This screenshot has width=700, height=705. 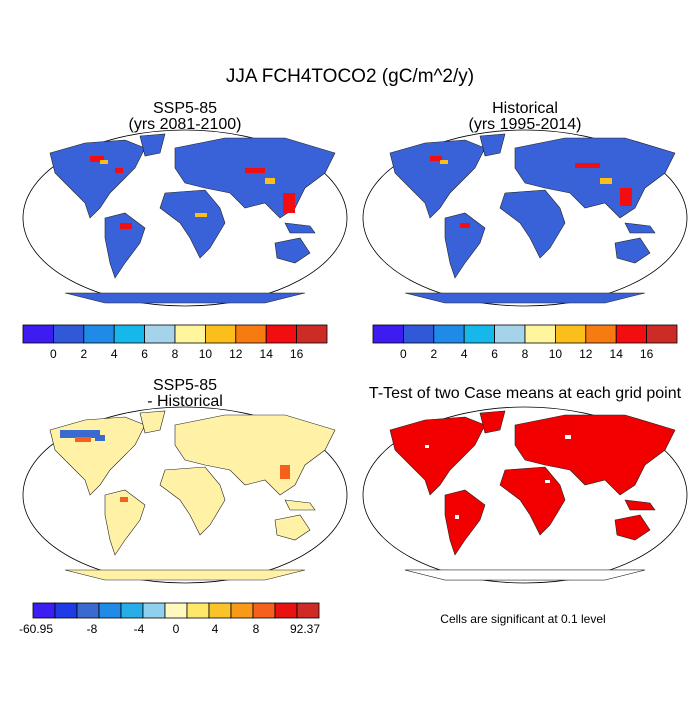 What do you see at coordinates (92, 629) in the screenshot?
I see `colorbar-label: -8` at bounding box center [92, 629].